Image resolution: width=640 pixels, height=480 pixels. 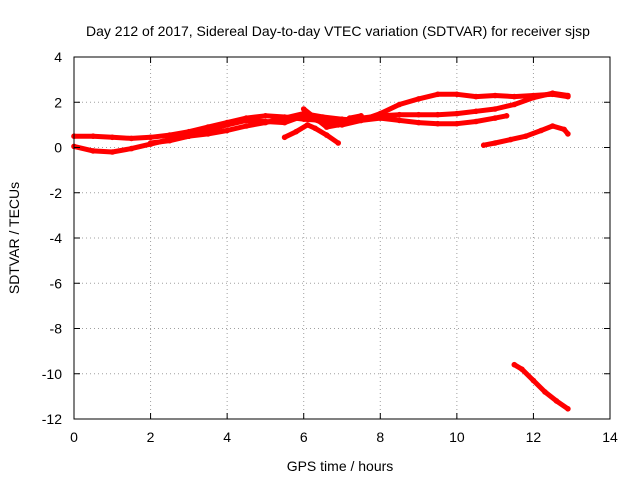 What do you see at coordinates (14, 238) in the screenshot?
I see `y-axis-title: SDTVAR / TECUs` at bounding box center [14, 238].